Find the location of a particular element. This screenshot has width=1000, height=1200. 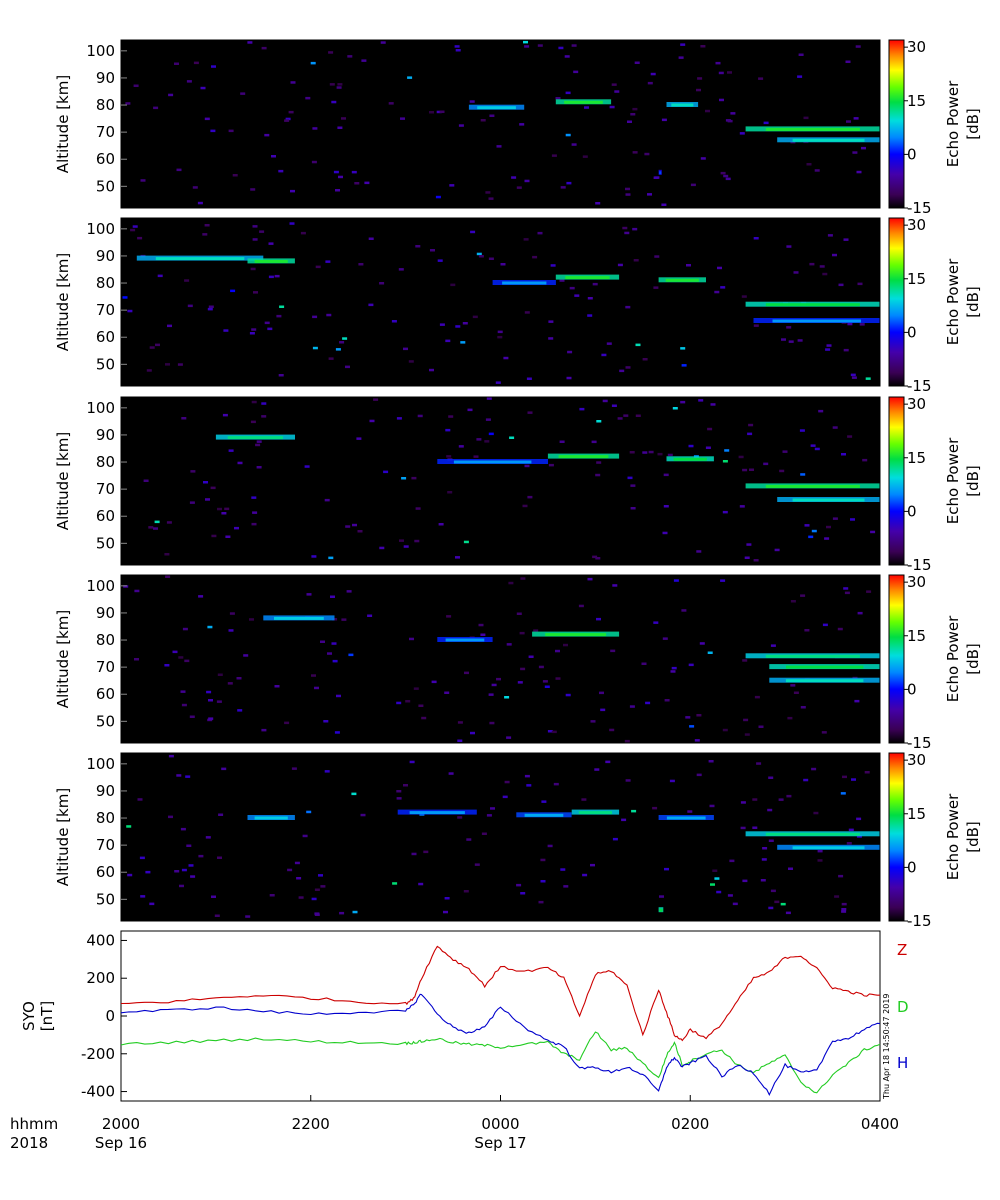

heatmap-speckle is located at coordinates (497, 659).